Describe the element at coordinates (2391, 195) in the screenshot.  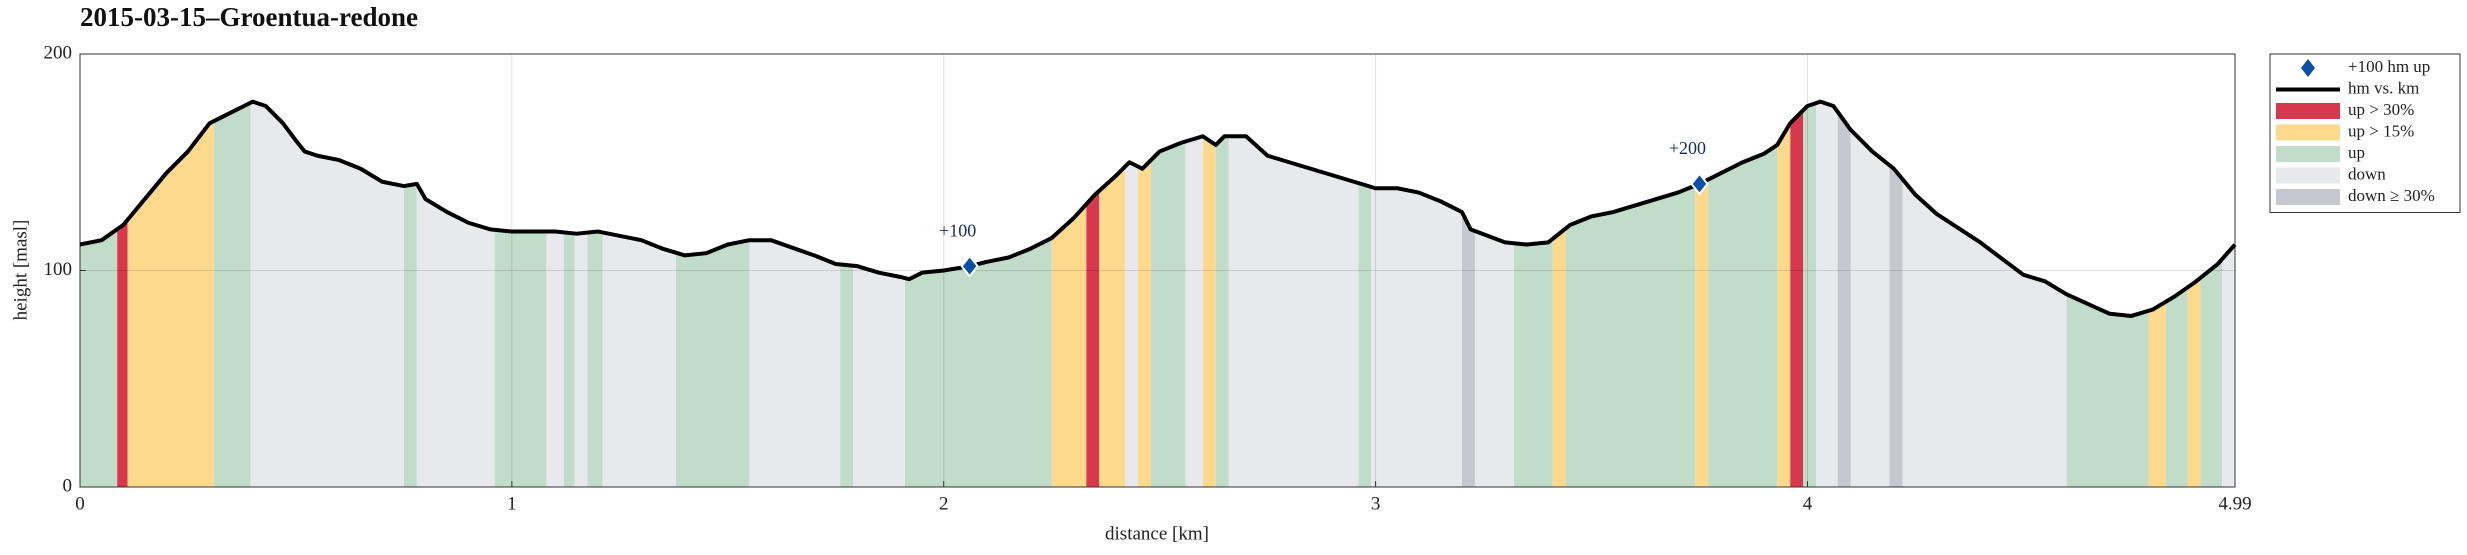
I see `legend-label: down ≥ 30%` at that location.